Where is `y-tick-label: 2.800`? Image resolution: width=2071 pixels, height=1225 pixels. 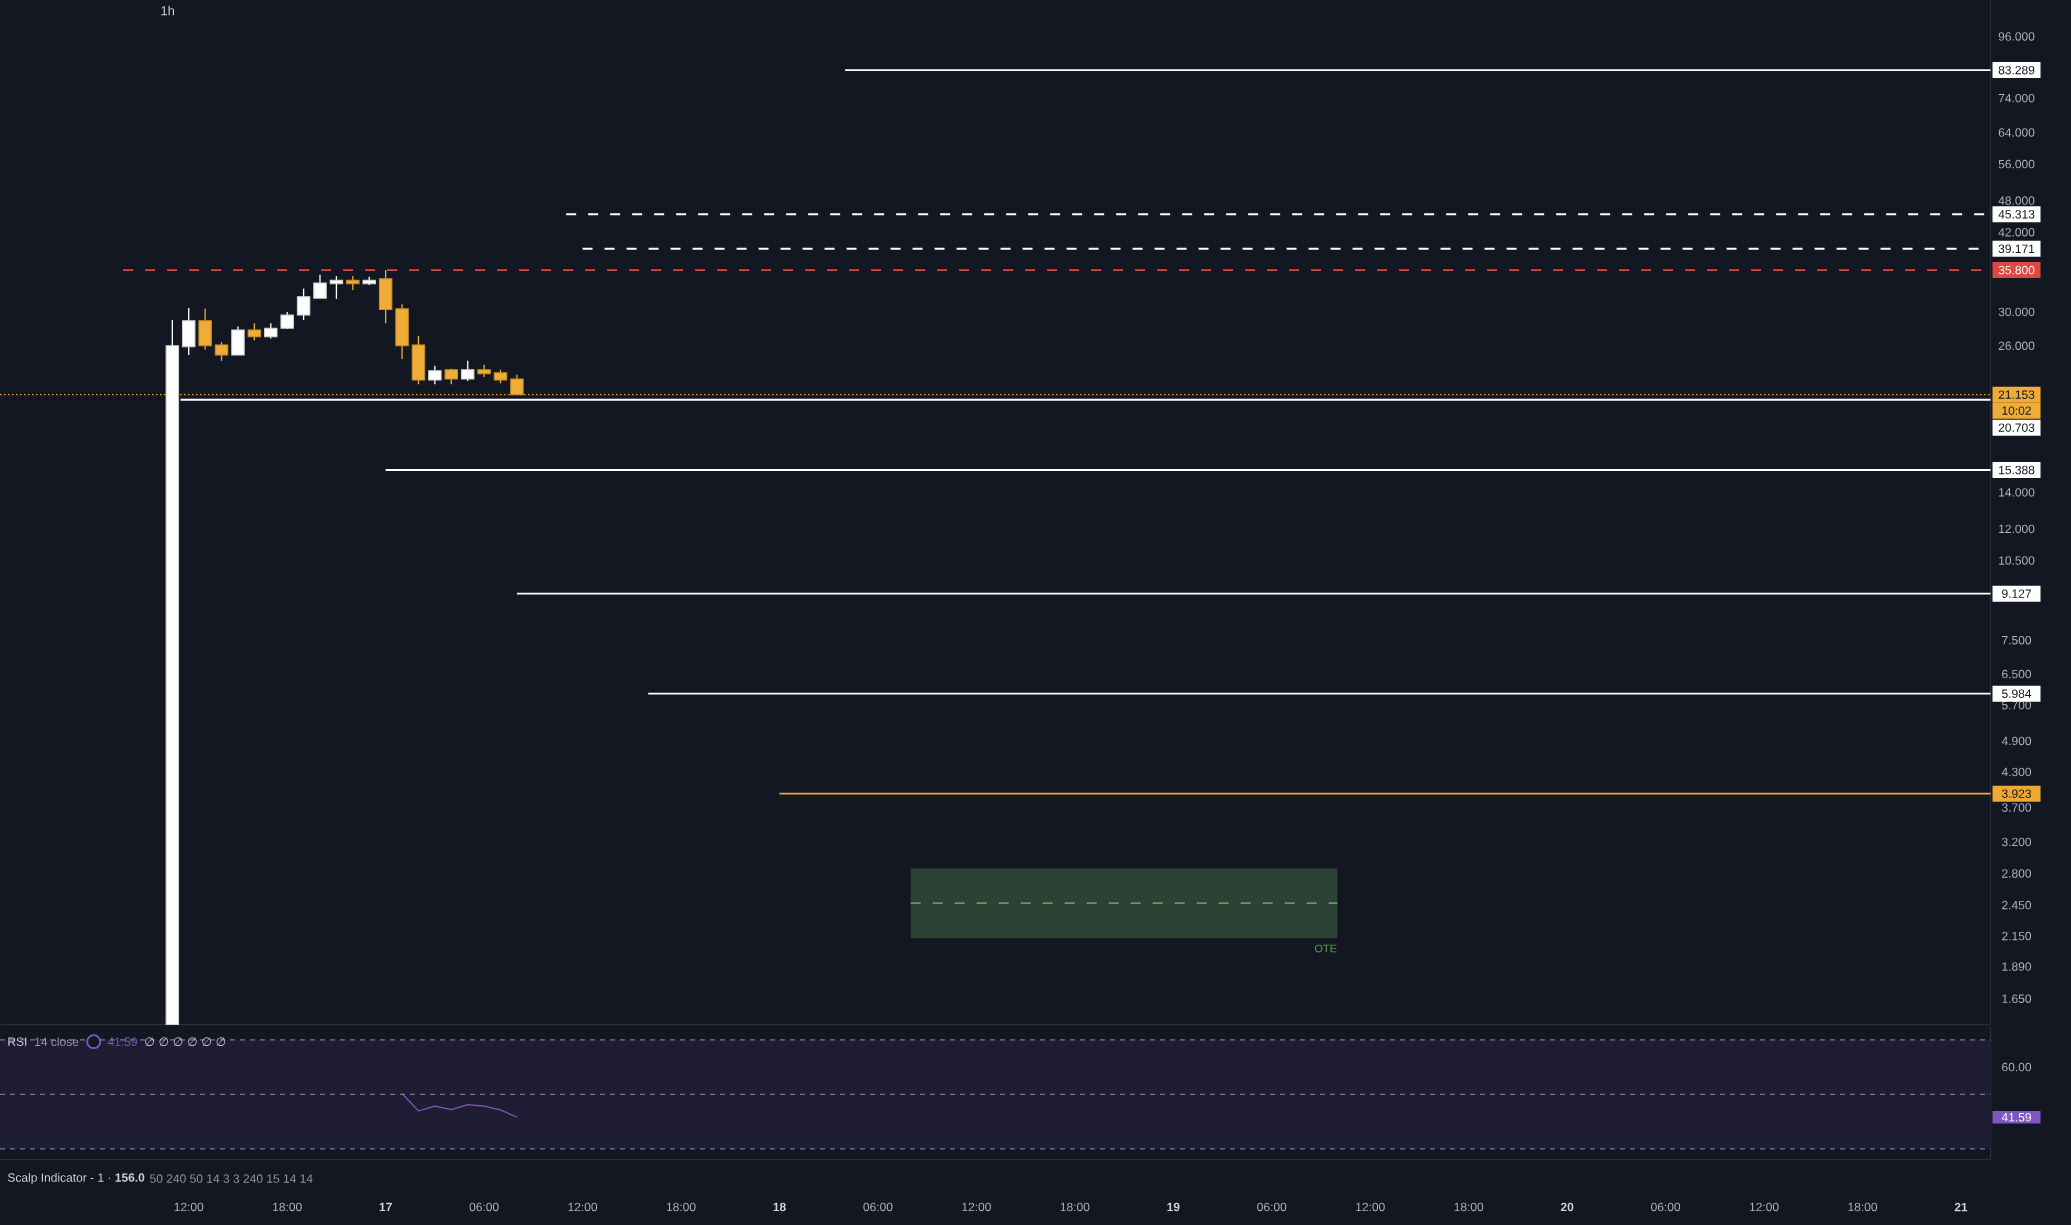
y-tick-label: 2.800 is located at coordinates (2017, 873).